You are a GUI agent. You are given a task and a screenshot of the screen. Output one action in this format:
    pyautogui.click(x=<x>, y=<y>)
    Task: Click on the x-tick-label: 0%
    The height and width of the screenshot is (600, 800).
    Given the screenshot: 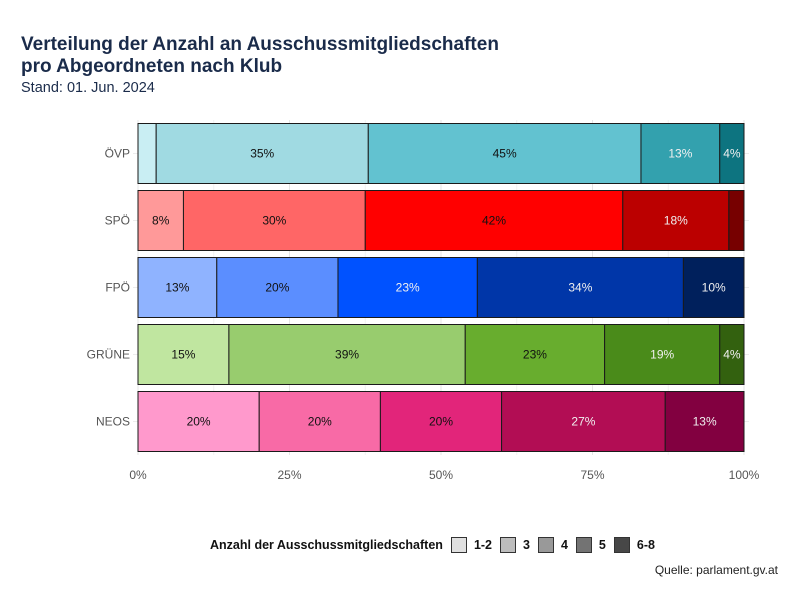 What is the action you would take?
    pyautogui.click(x=138, y=475)
    